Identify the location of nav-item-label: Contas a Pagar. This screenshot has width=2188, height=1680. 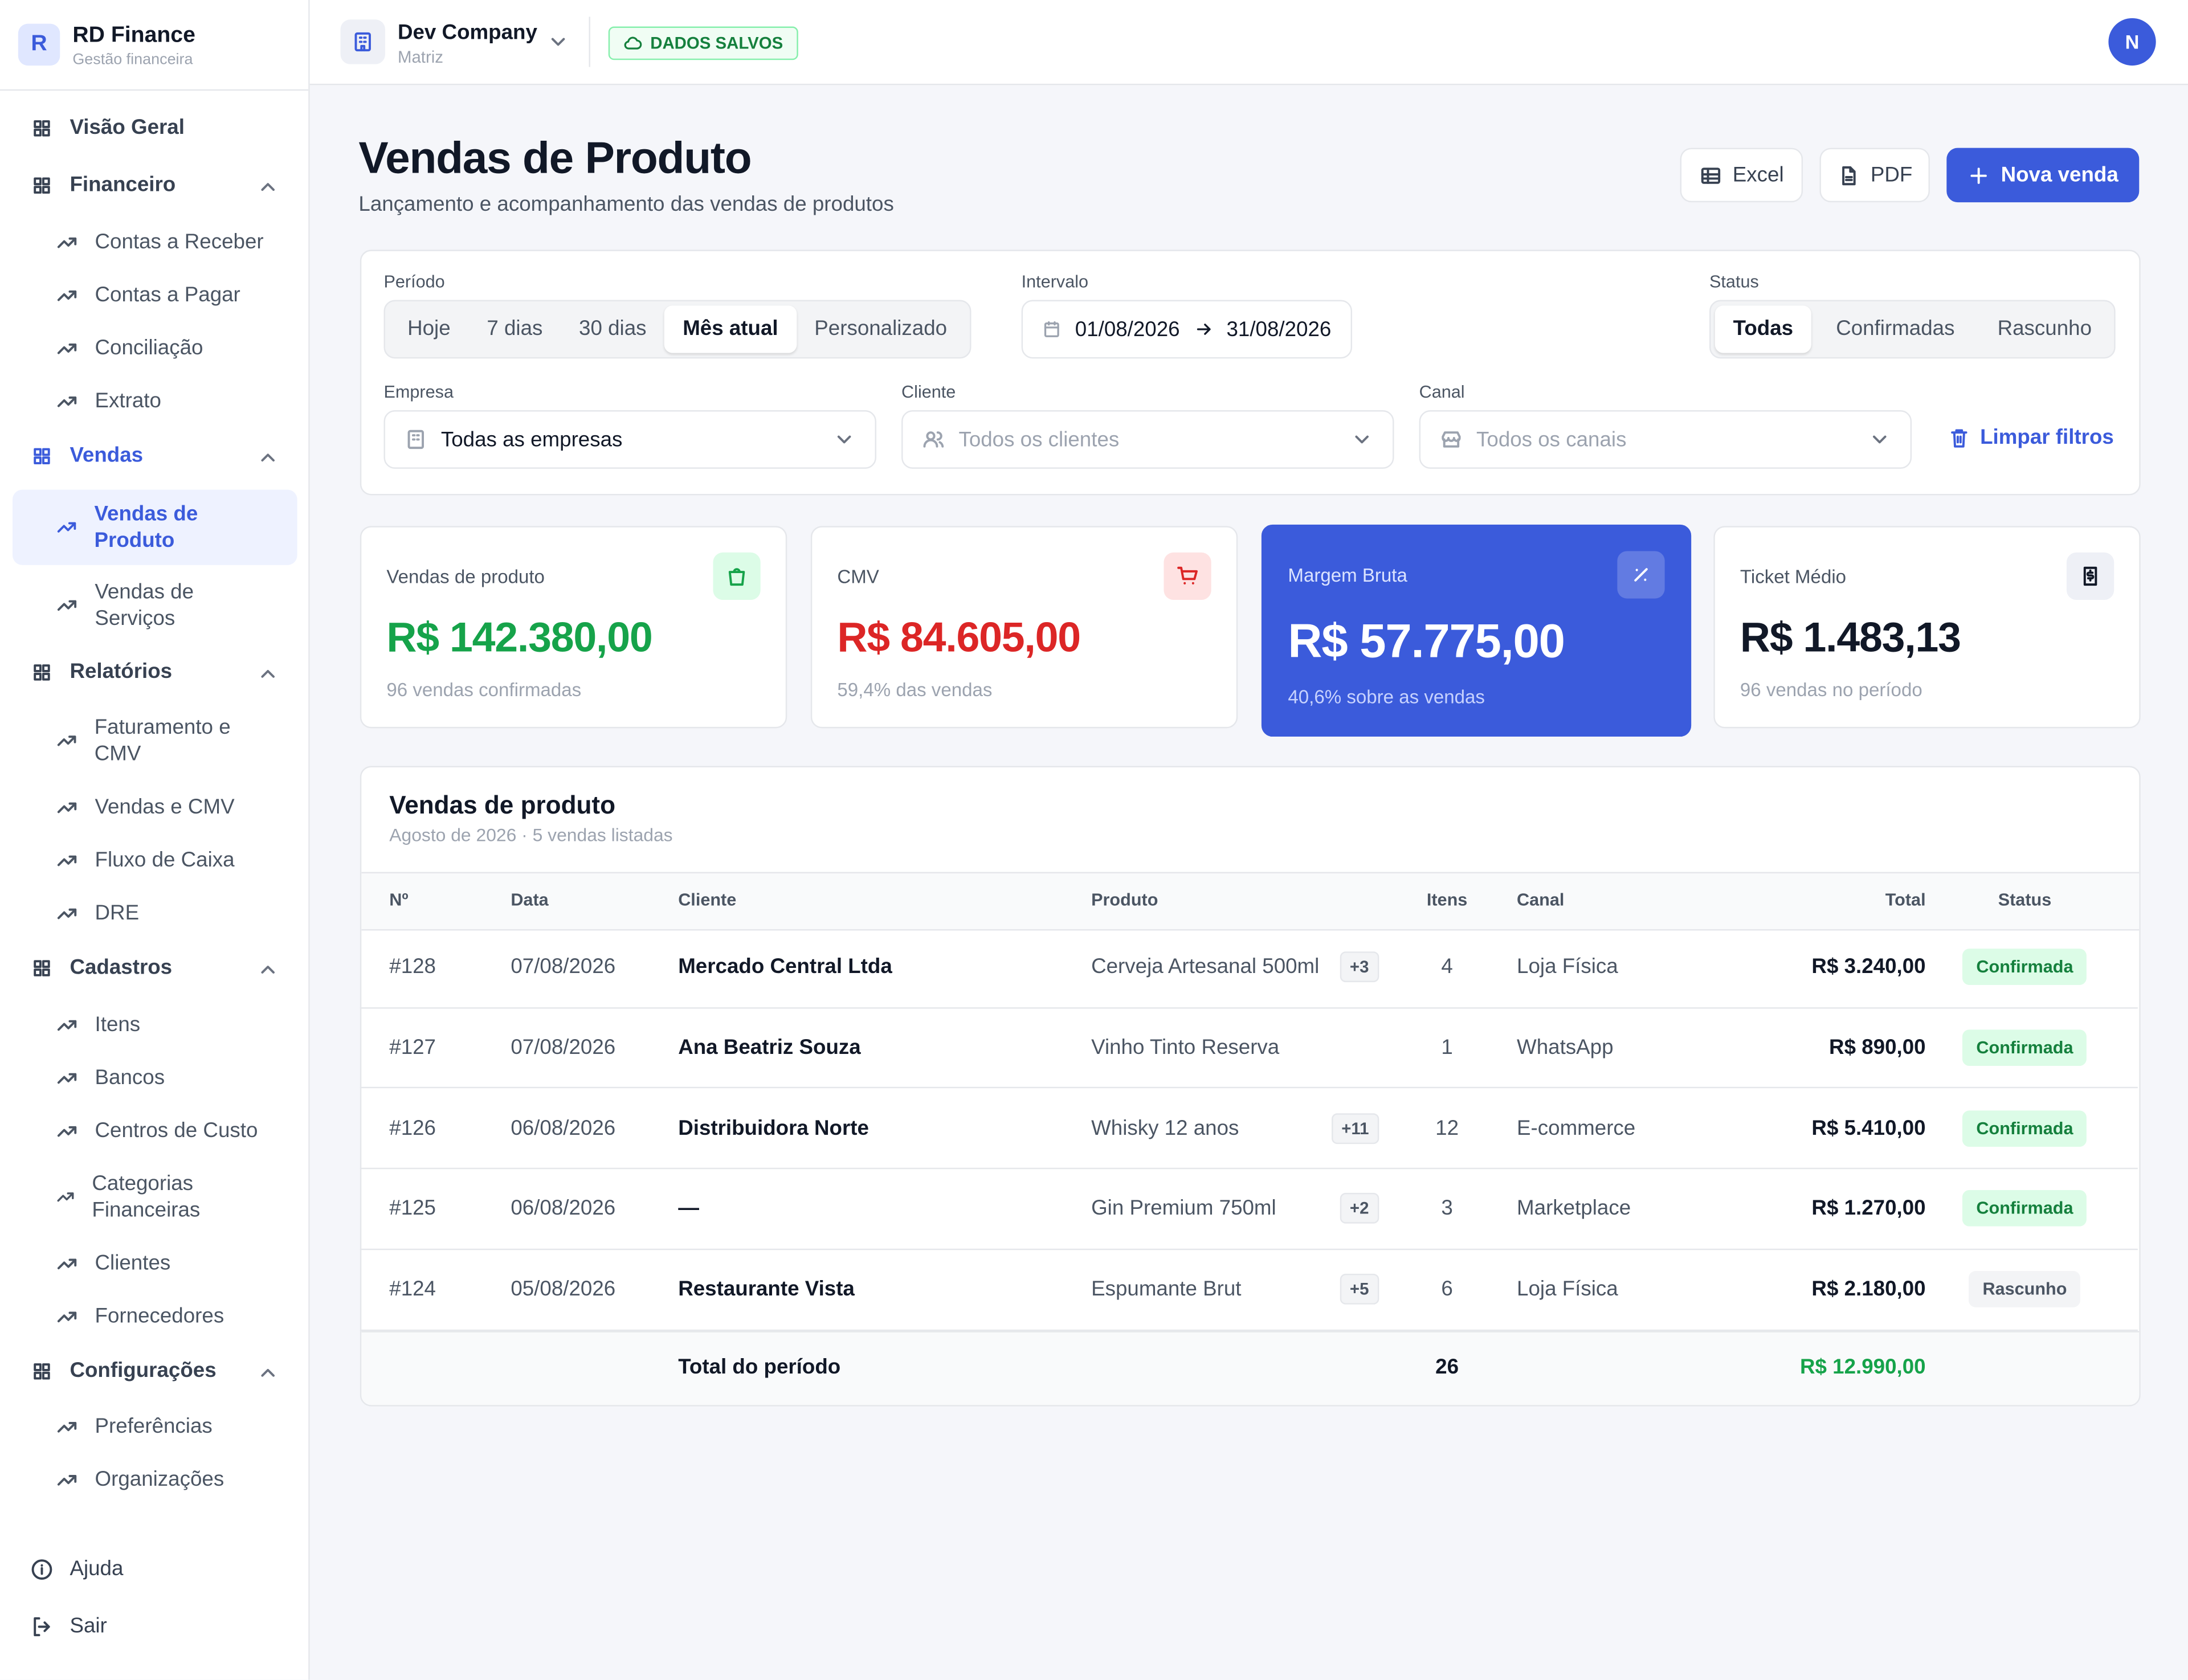
(167, 295).